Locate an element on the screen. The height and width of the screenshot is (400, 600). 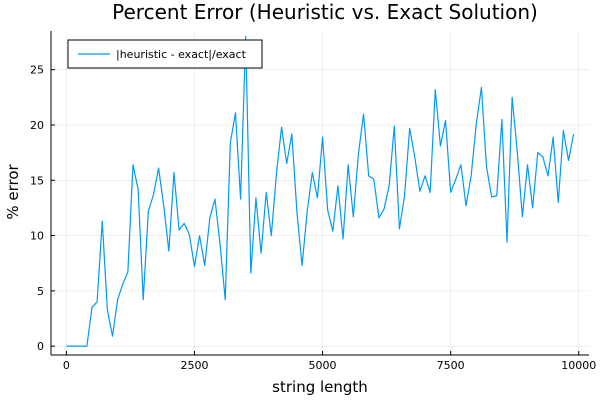
y-tick-label: 5 is located at coordinates (40, 291).